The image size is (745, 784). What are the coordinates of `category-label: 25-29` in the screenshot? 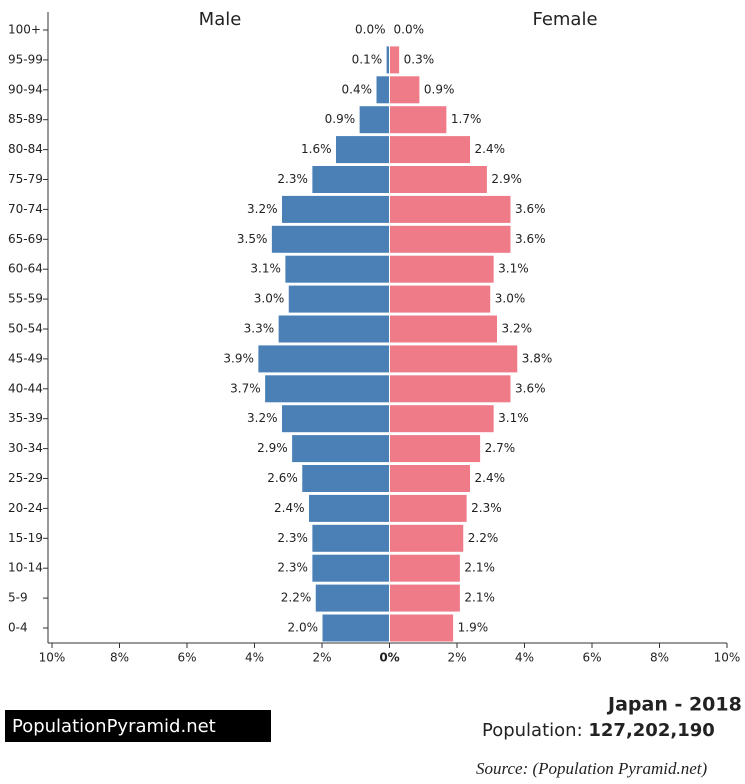 It's located at (25, 478).